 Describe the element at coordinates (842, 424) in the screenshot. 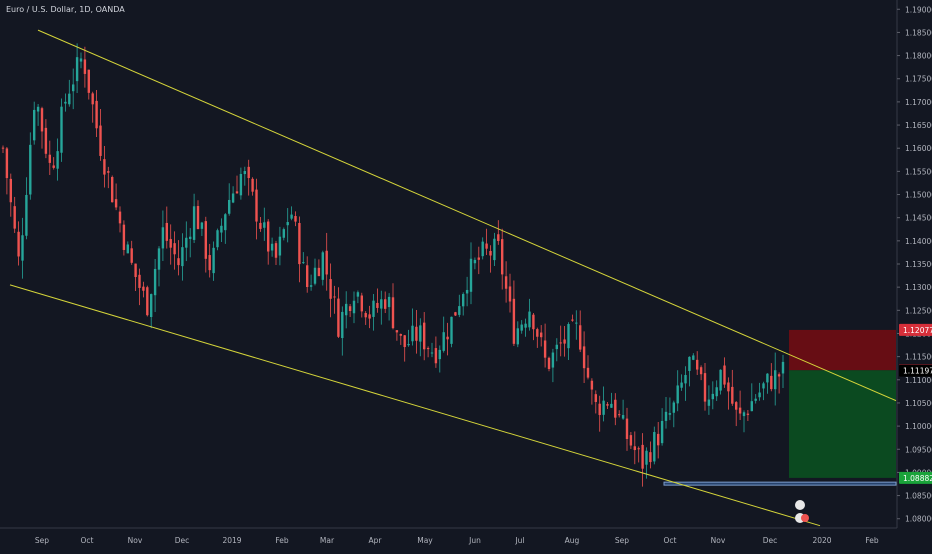

I see `take-profit-zone` at that location.